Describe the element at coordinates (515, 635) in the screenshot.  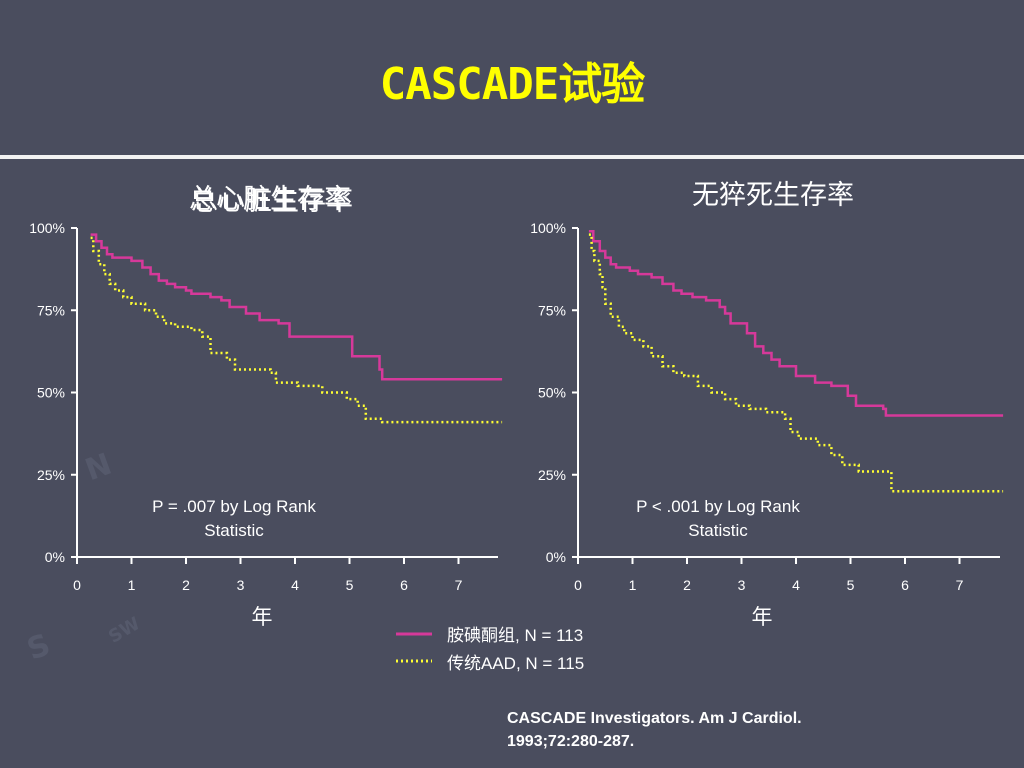
I see `legend-label-amiodarone: 胺碘酮组, N = 113` at that location.